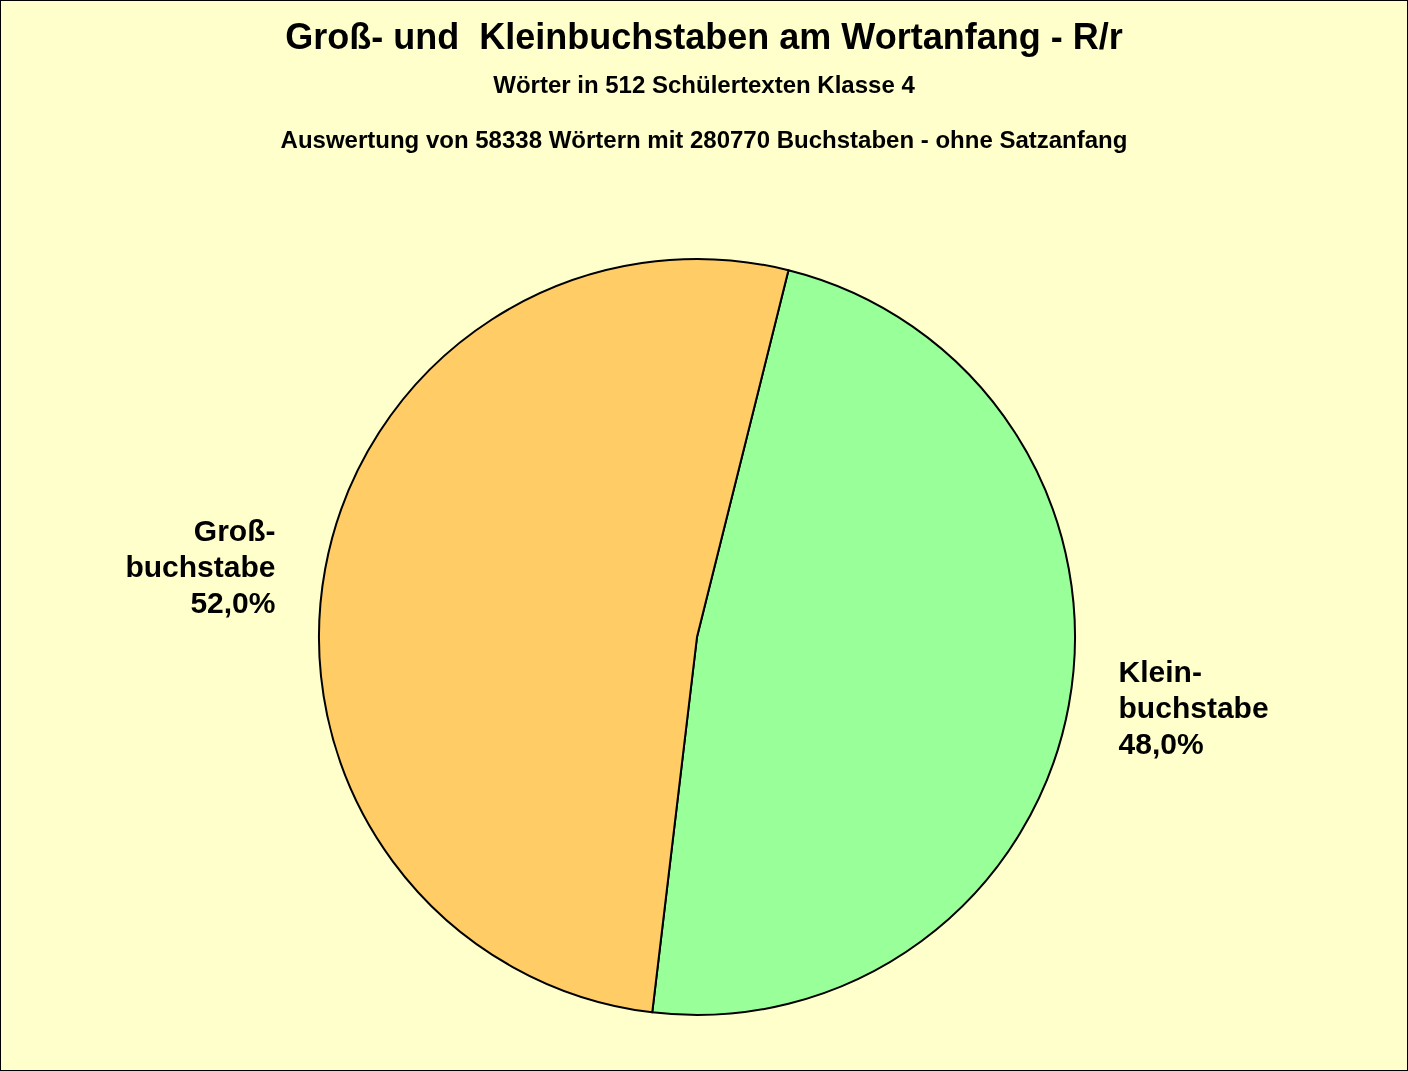 The height and width of the screenshot is (1071, 1408). What do you see at coordinates (200, 548) in the screenshot?
I see `slice-label: Groß- buchstabe` at bounding box center [200, 548].